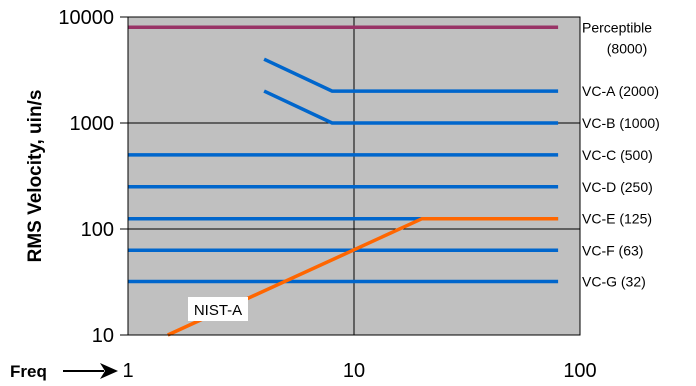 Image resolution: width=696 pixels, height=386 pixels. I want to click on series-label-vc-f-63: VC-F (63), so click(612, 250).